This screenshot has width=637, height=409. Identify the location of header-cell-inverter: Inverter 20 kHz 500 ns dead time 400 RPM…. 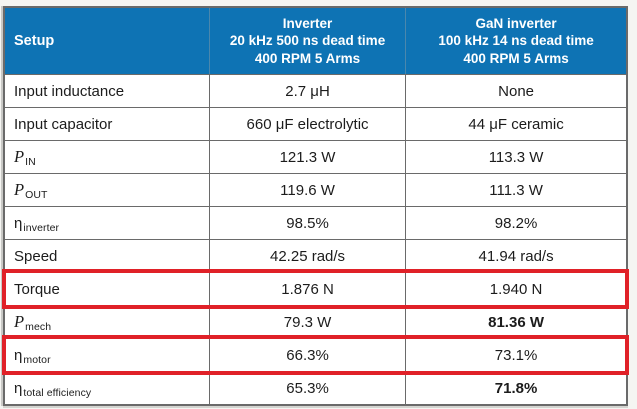
(308, 41).